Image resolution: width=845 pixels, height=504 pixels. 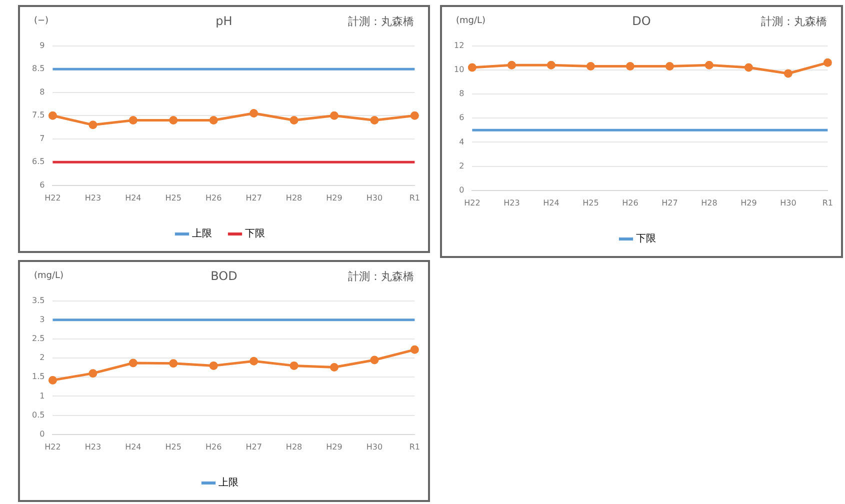 I want to click on y-tick-label: 6.5, so click(x=38, y=161).